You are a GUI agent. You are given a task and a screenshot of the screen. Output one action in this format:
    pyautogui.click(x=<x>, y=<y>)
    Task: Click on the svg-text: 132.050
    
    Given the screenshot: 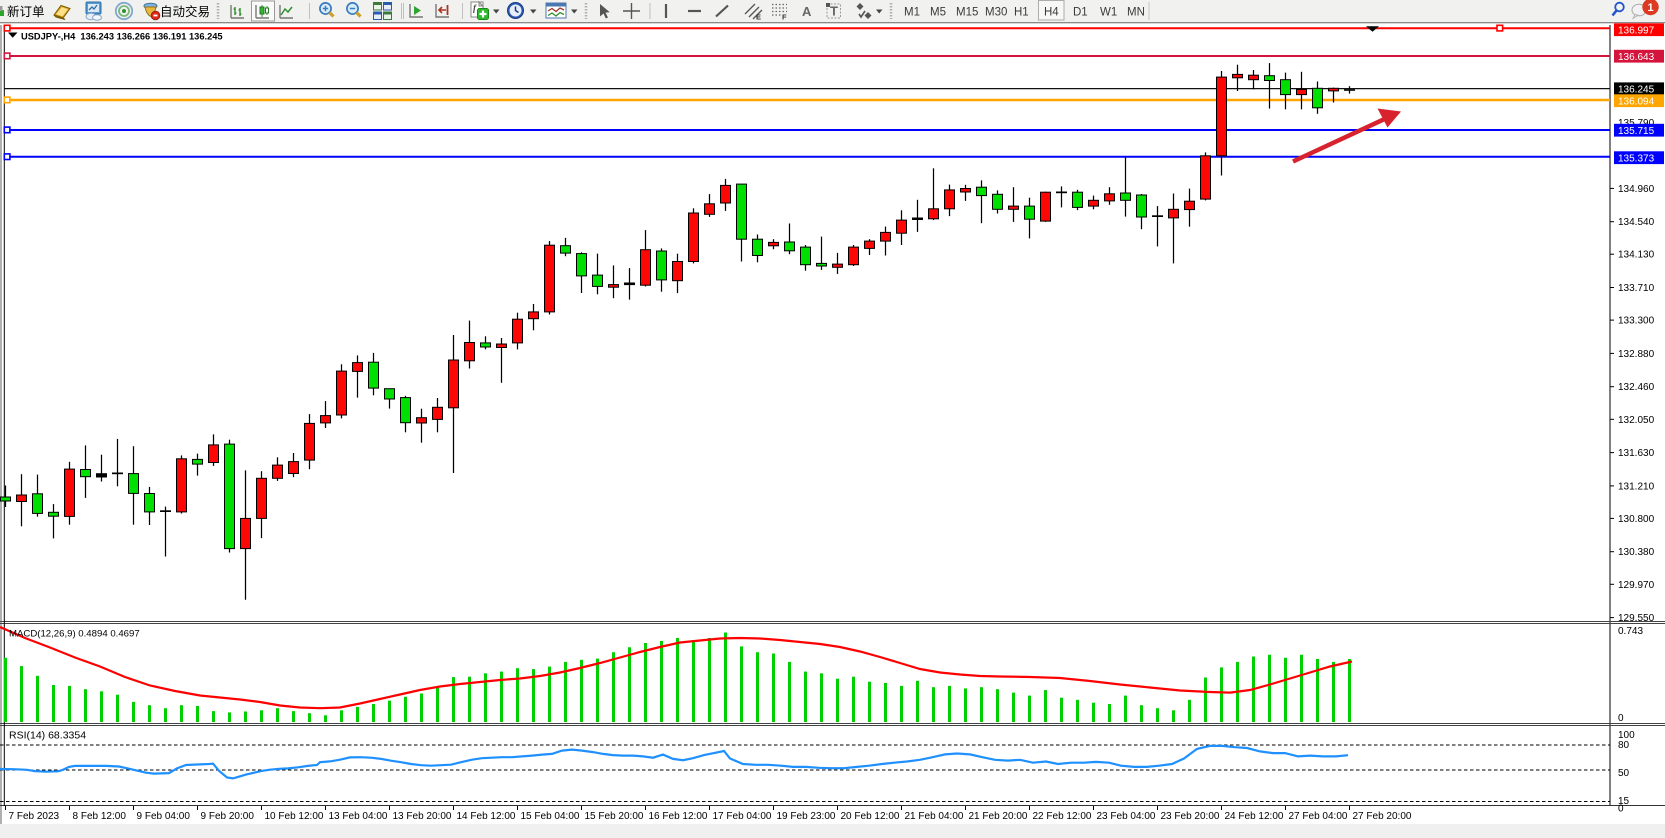 What is the action you would take?
    pyautogui.click(x=1636, y=420)
    